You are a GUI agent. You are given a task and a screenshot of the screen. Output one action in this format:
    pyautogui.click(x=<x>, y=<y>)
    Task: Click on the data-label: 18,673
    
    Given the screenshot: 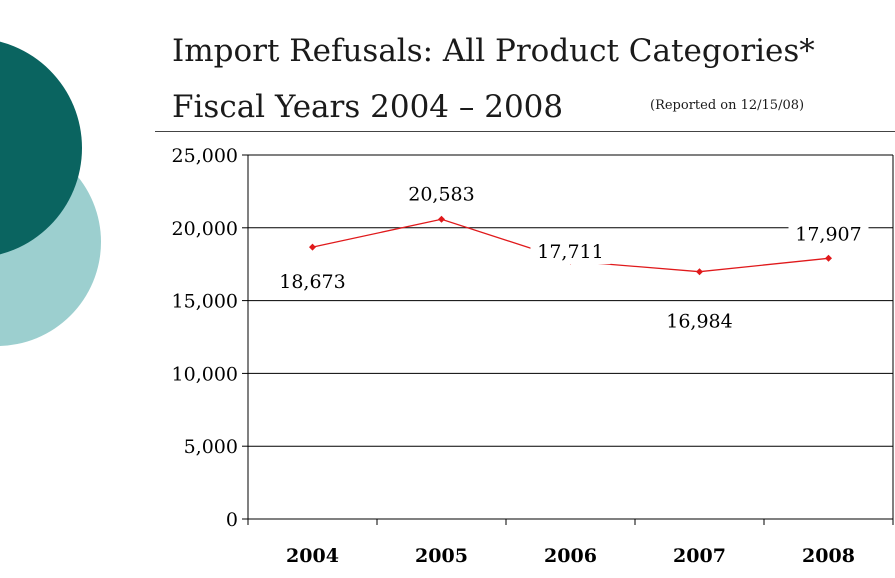 What is the action you would take?
    pyautogui.click(x=312, y=282)
    